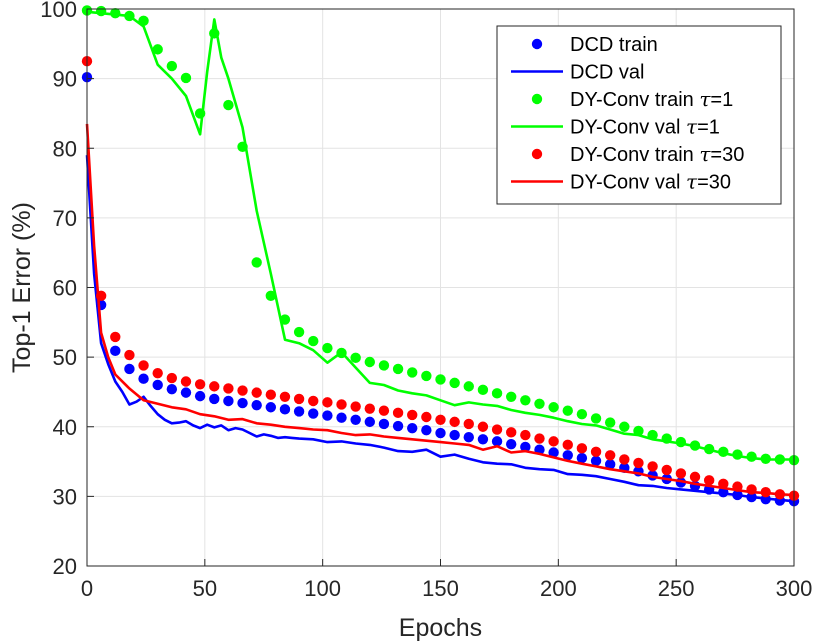 The image size is (814, 641). Describe the element at coordinates (87, 588) in the screenshot. I see `x-tick-label: 0` at that location.